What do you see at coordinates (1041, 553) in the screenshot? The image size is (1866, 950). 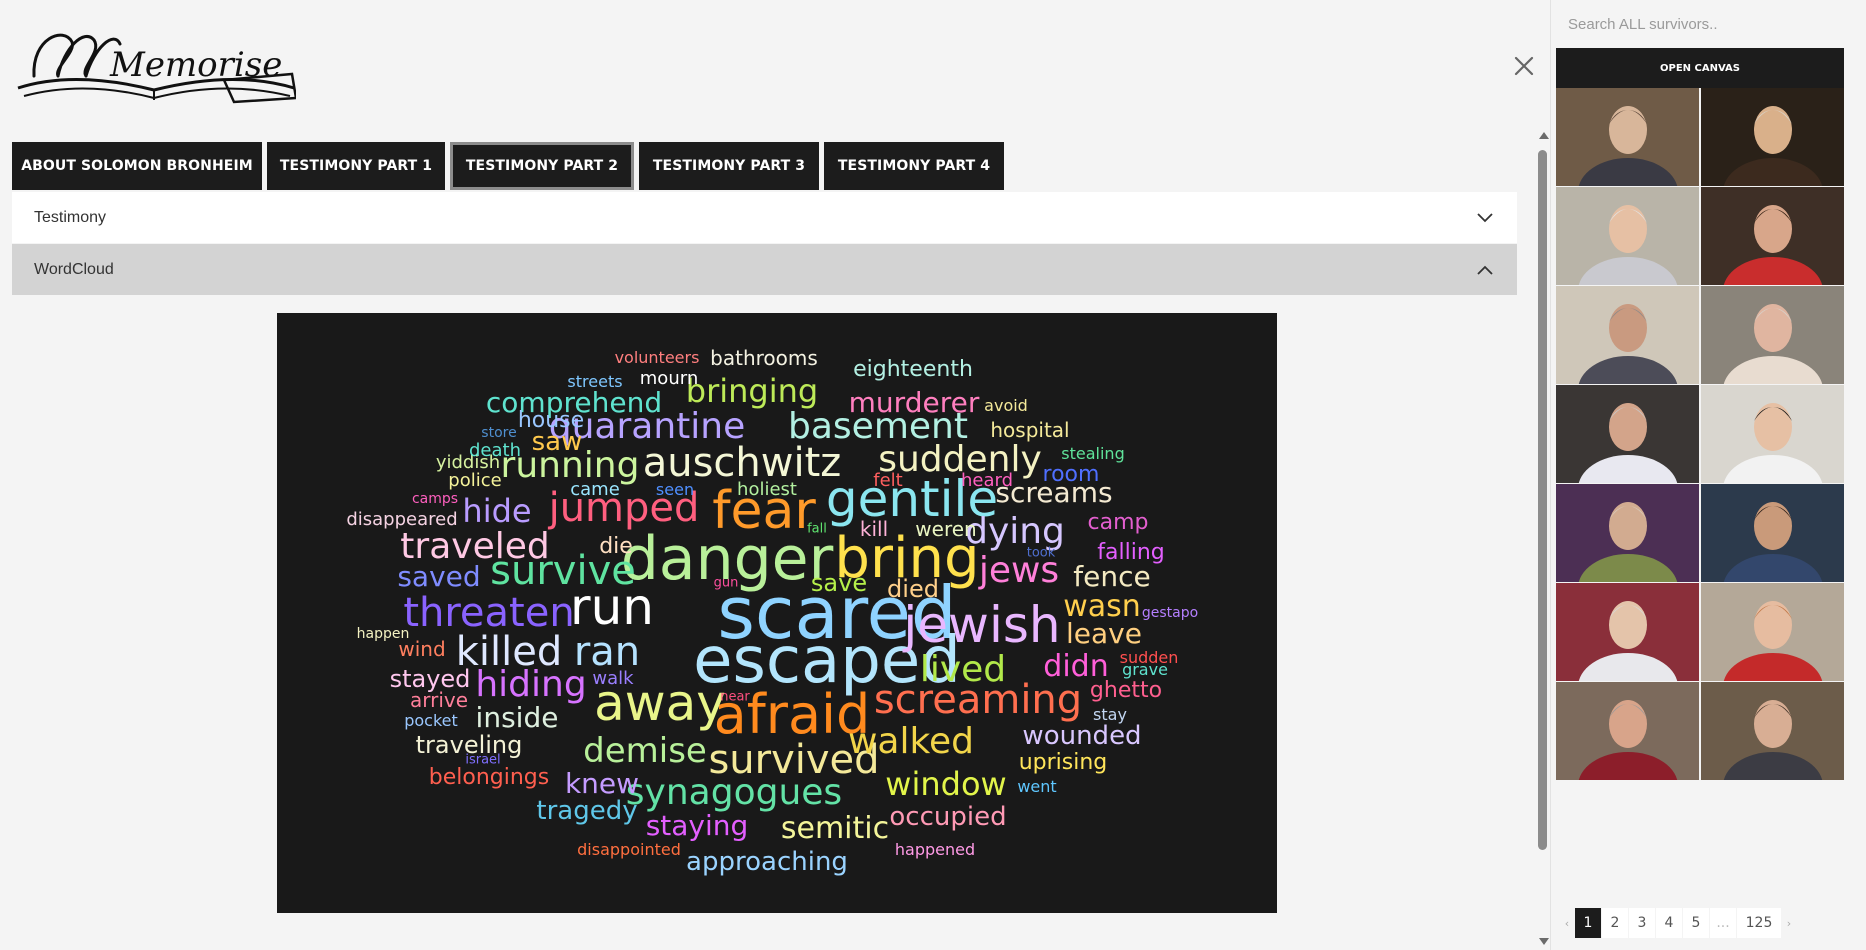 I see `wordcloud-word: took` at bounding box center [1041, 553].